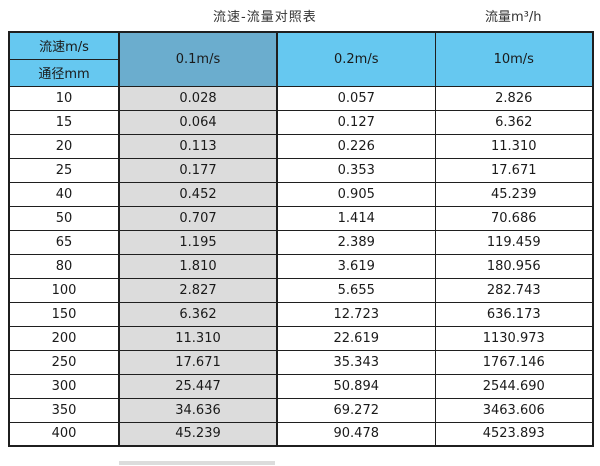 The height and width of the screenshot is (466, 600). I want to click on flow-value-cell: 50.894, so click(356, 386).